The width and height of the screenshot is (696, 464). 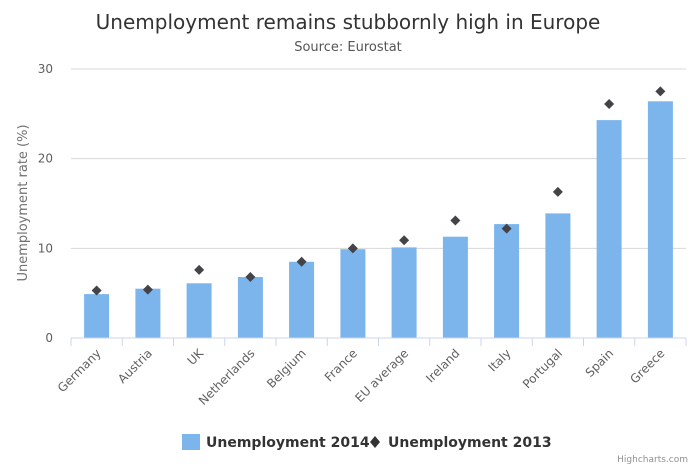 I want to click on x-tick-label: Spain, so click(x=600, y=363).